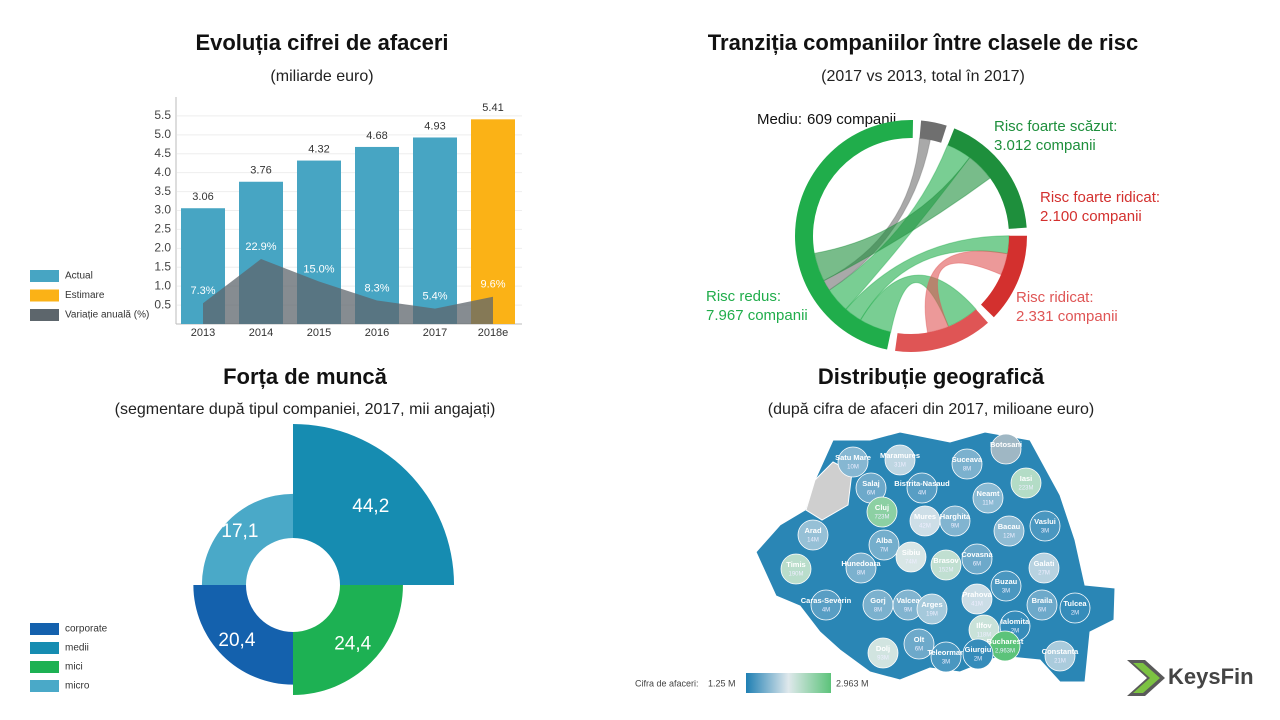 This screenshot has width=1280, height=720. Describe the element at coordinates (1006, 444) in the screenshot. I see `county-name: Botosani` at that location.